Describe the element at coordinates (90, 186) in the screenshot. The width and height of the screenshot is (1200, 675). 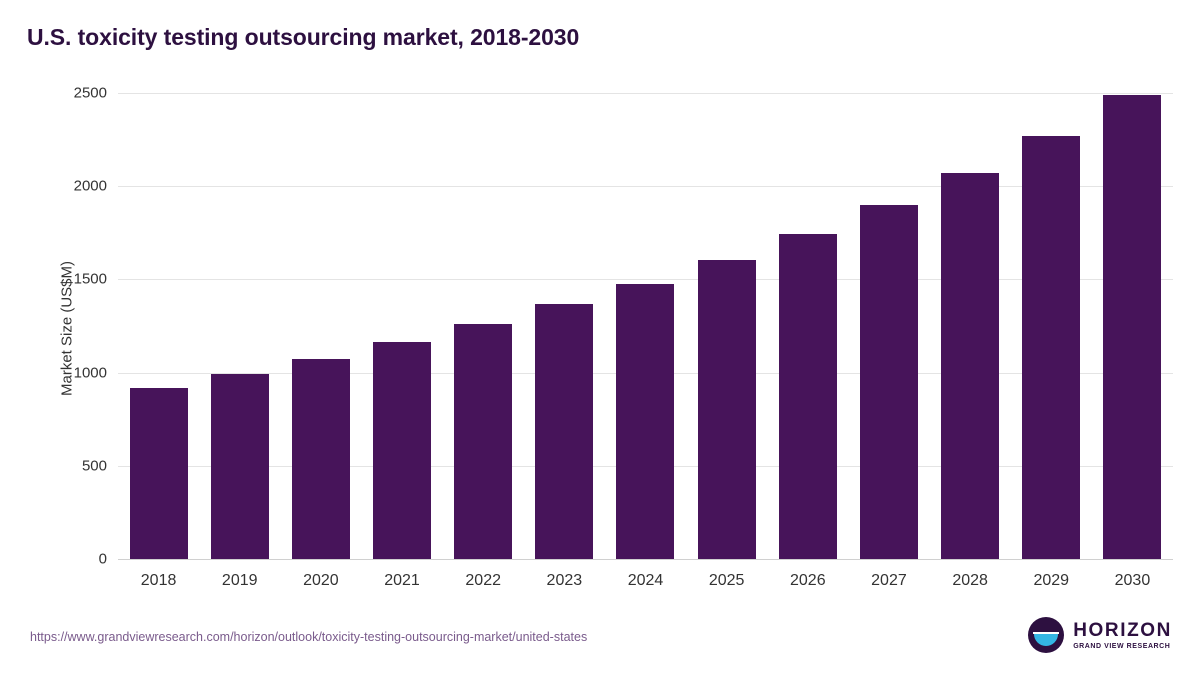
I see `y-tick-label: 2000` at that location.